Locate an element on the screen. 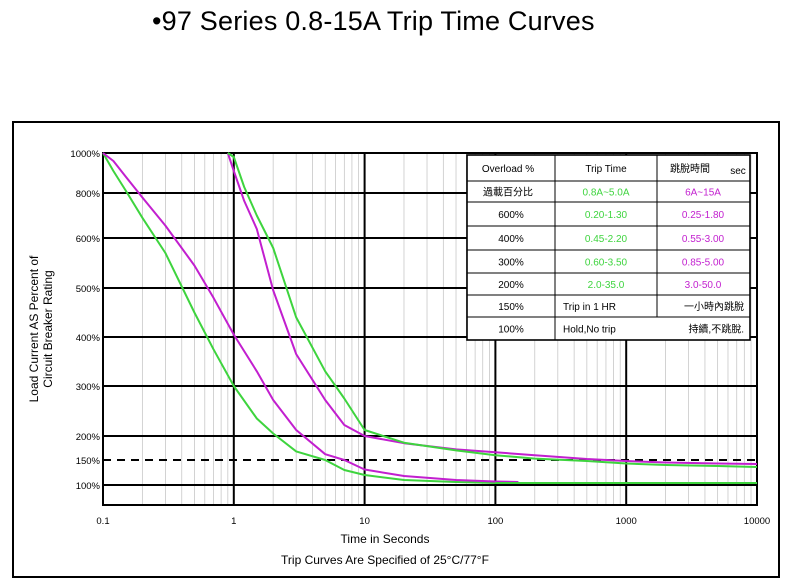  table-header-trip-time: Trip Time is located at coordinates (606, 169).